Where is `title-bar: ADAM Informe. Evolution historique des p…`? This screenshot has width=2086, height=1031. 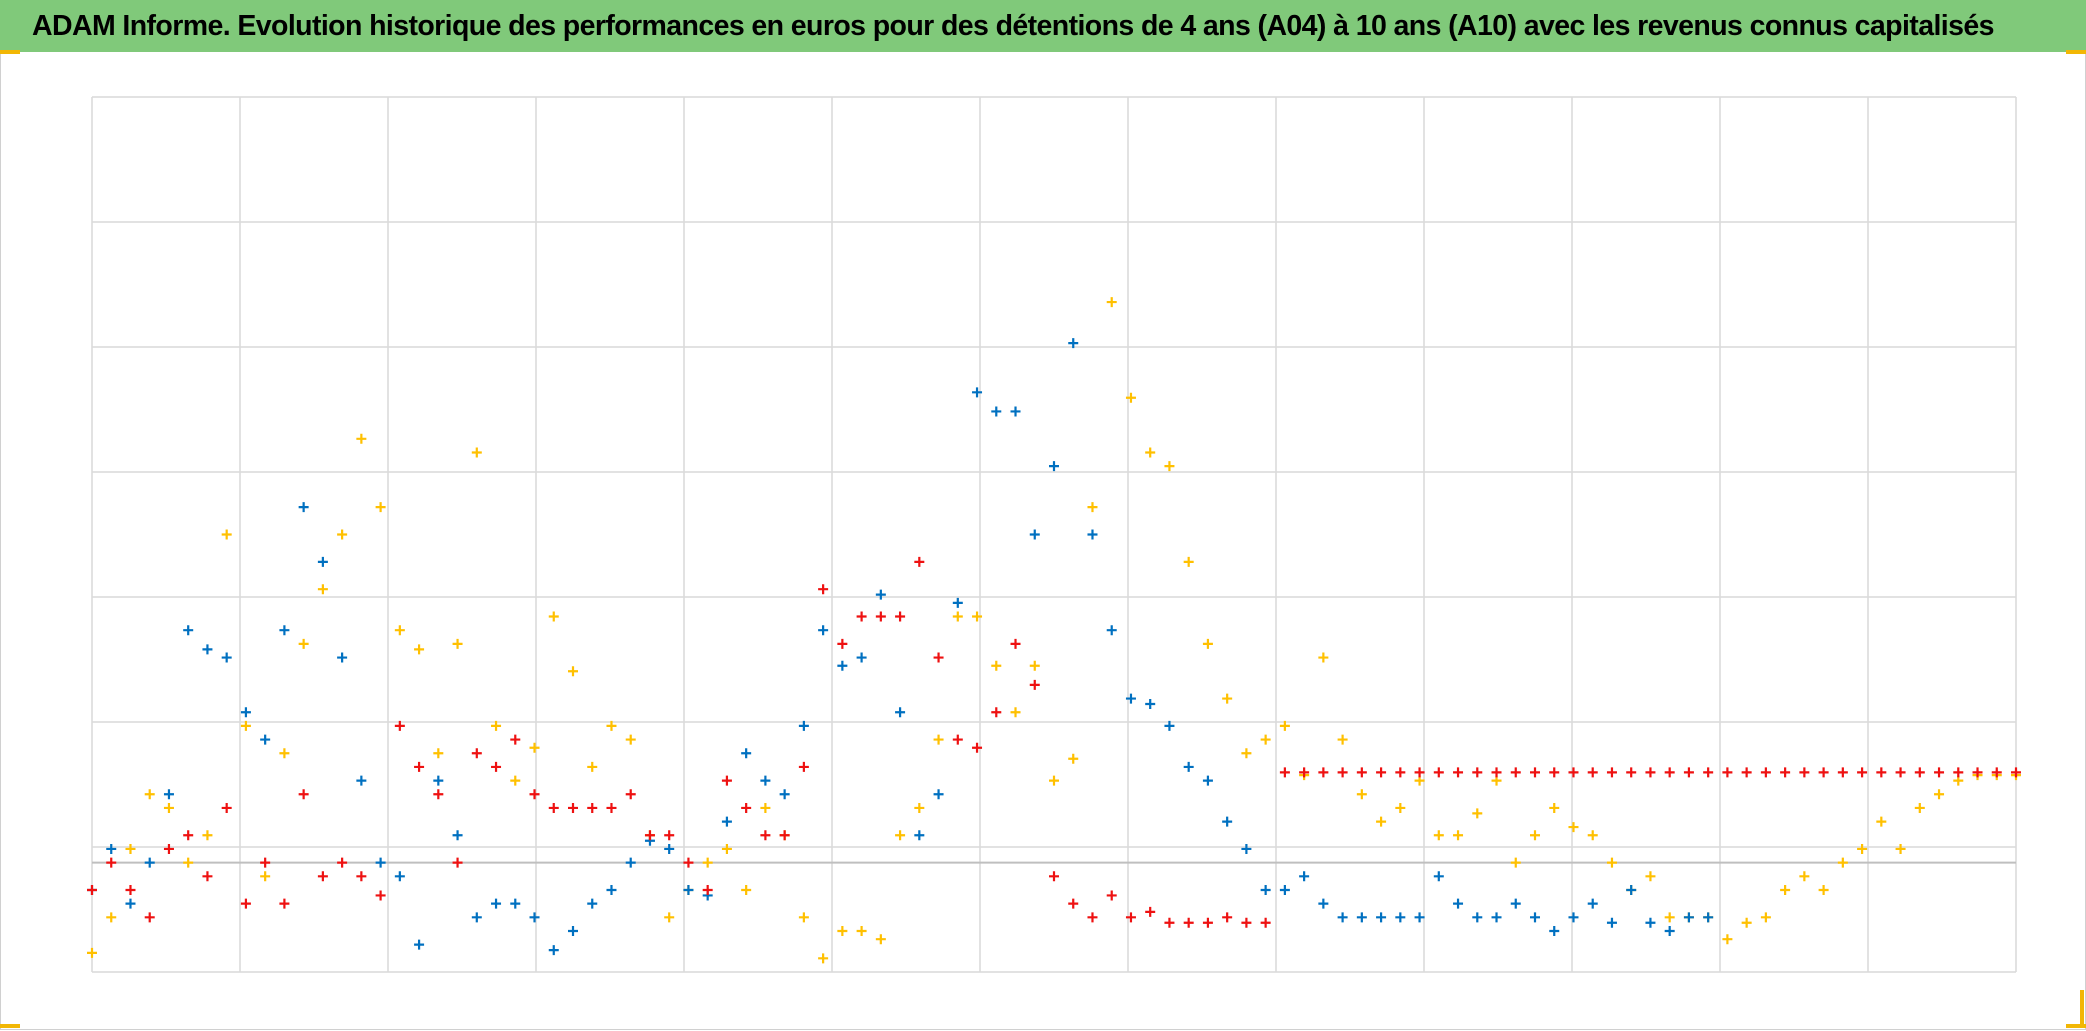 title-bar: ADAM Informe. Evolution historique des p… is located at coordinates (1043, 26).